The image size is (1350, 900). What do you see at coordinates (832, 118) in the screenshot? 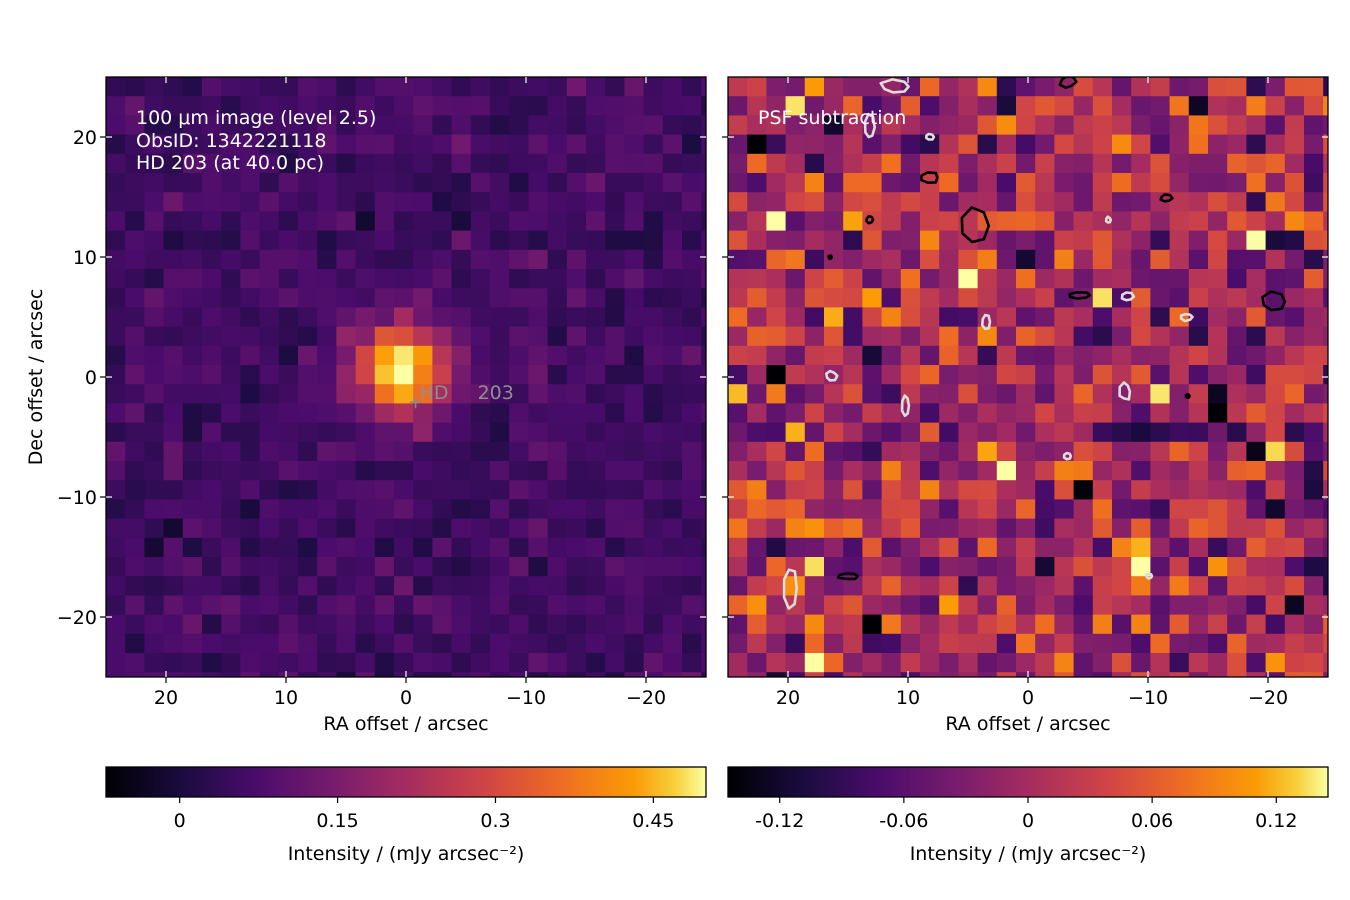
I see `annotation-psf-subtraction: PSF subtraction` at bounding box center [832, 118].